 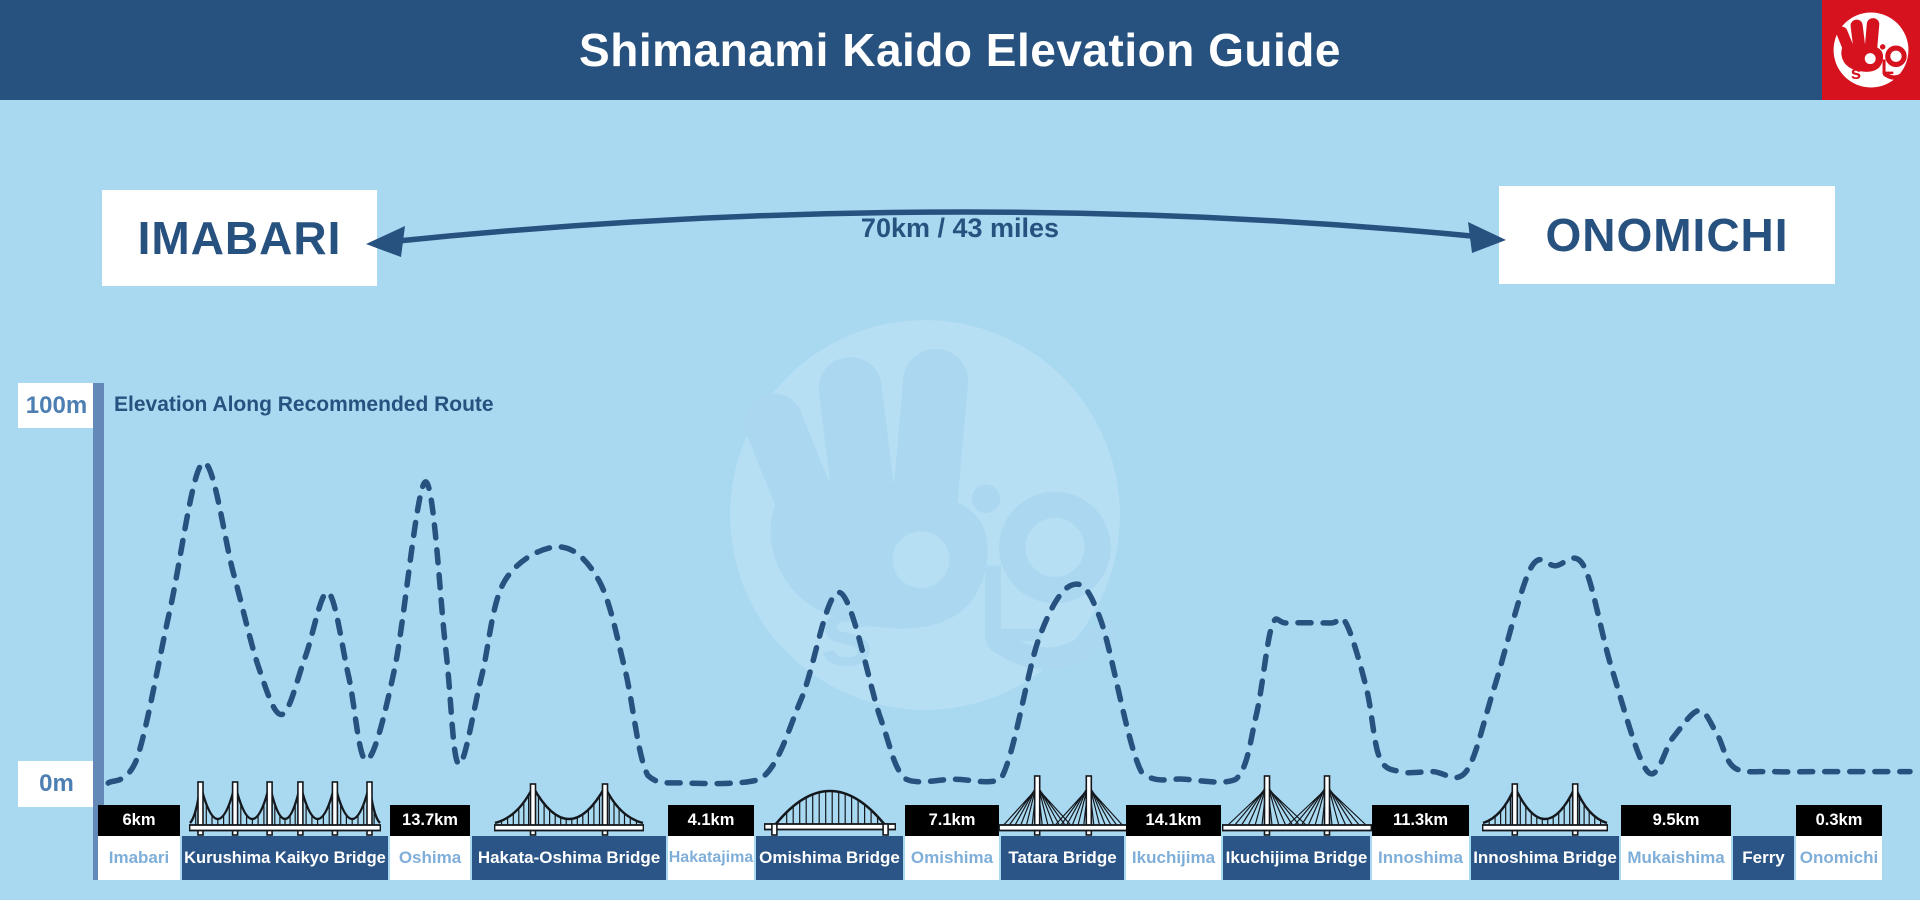 I want to click on segment-label: Innoshima Bridge, so click(x=1545, y=858).